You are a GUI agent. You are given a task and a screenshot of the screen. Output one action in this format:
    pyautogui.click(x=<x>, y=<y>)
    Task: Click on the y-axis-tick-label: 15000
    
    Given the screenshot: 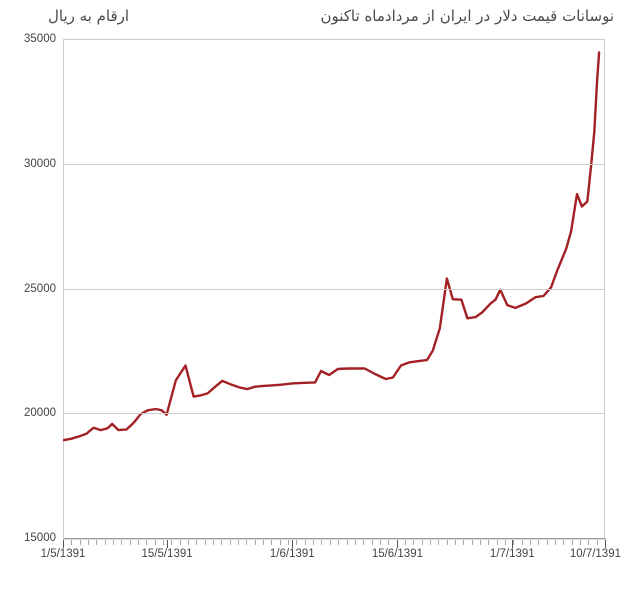 What is the action you would take?
    pyautogui.click(x=40, y=538)
    